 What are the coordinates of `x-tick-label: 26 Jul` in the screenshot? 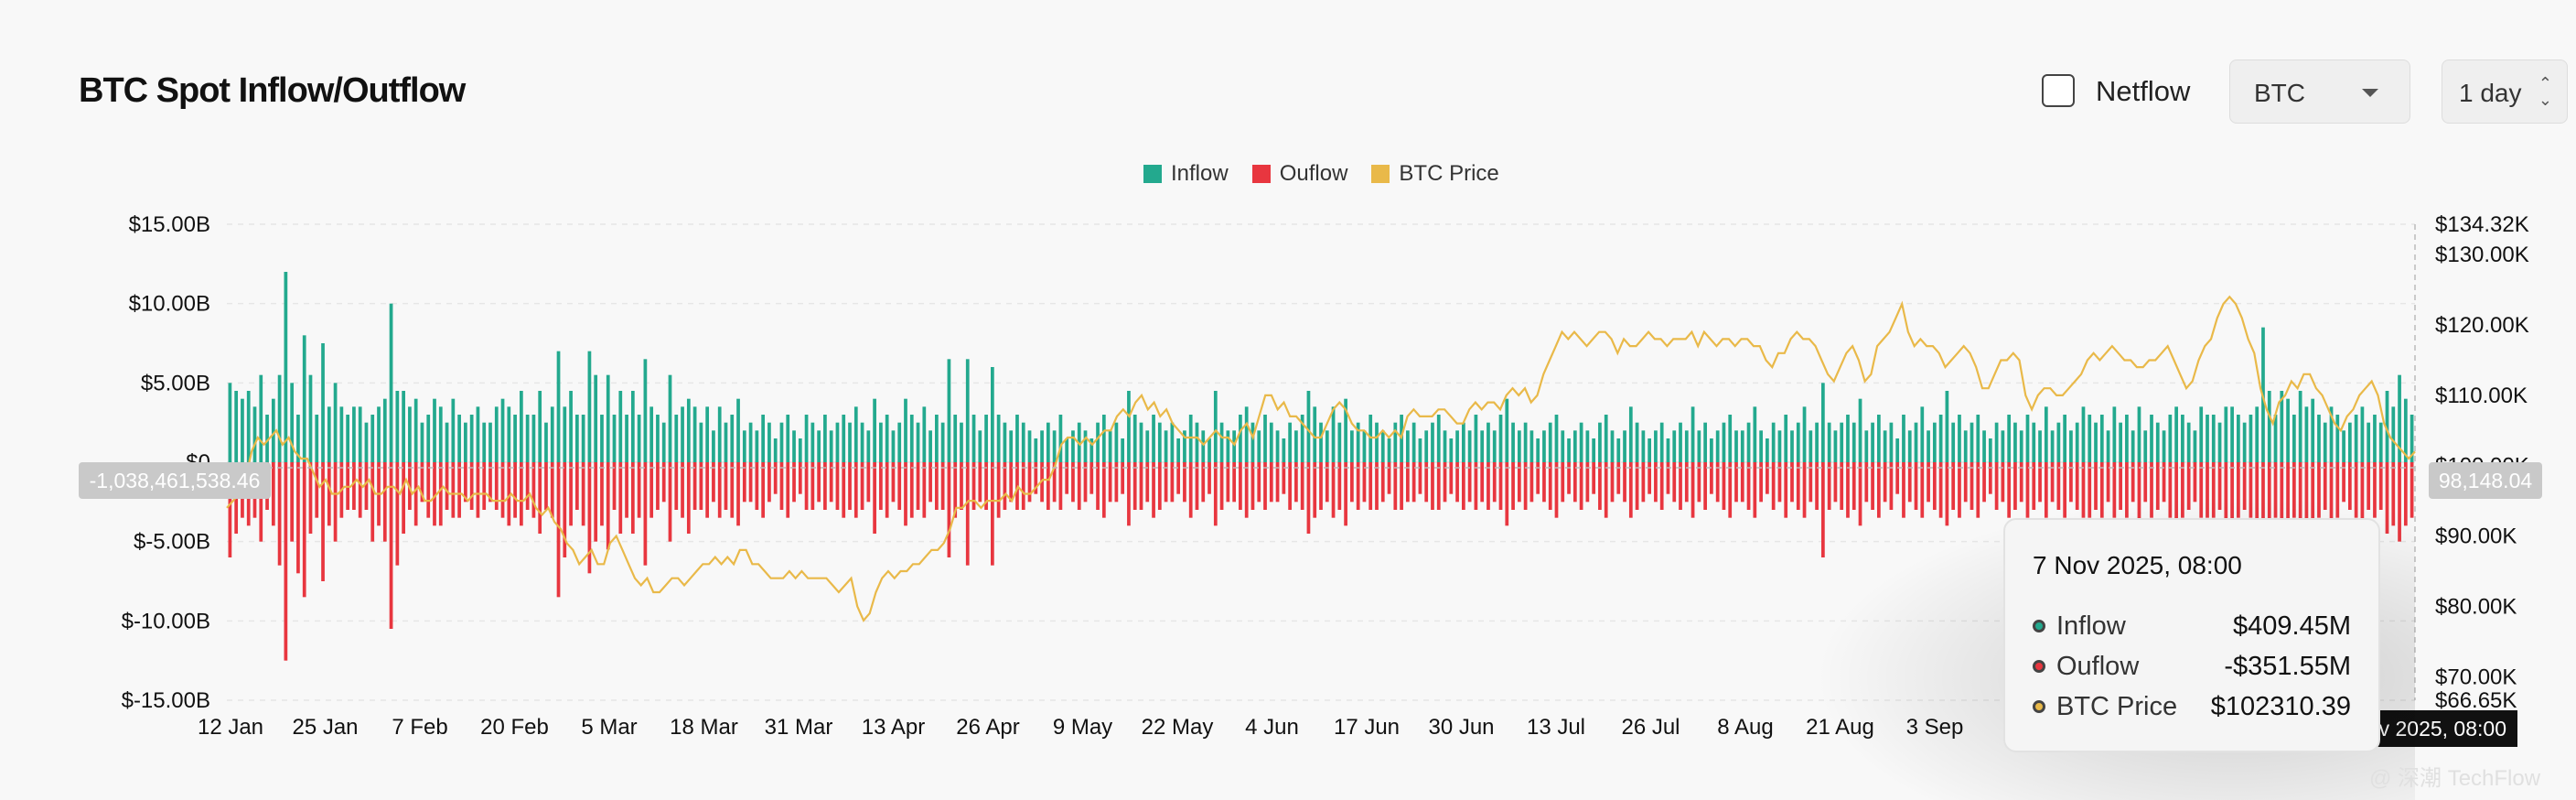 It's located at (1650, 728).